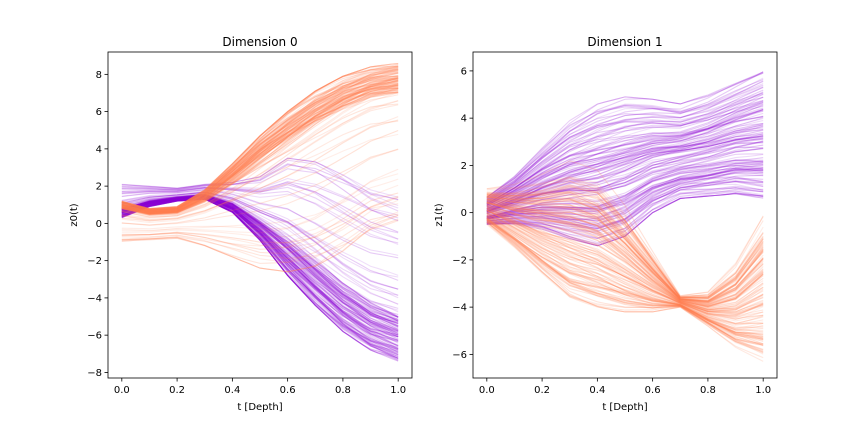 Image resolution: width=864 pixels, height=432 pixels. I want to click on y-tick-label: −2, so click(94, 261).